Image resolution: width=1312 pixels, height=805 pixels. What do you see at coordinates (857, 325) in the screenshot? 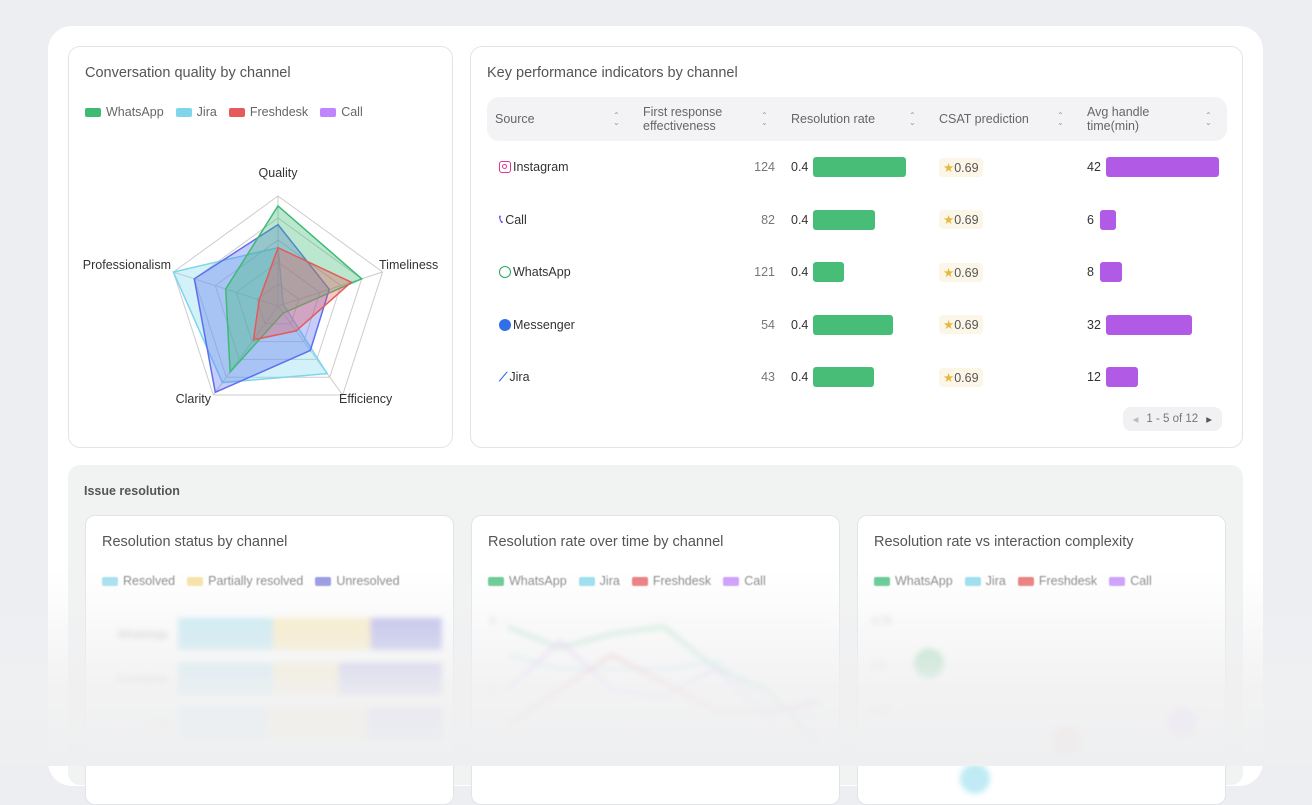
I see `table-row: Messenger 54 0.4 ★0.69 32` at bounding box center [857, 325].